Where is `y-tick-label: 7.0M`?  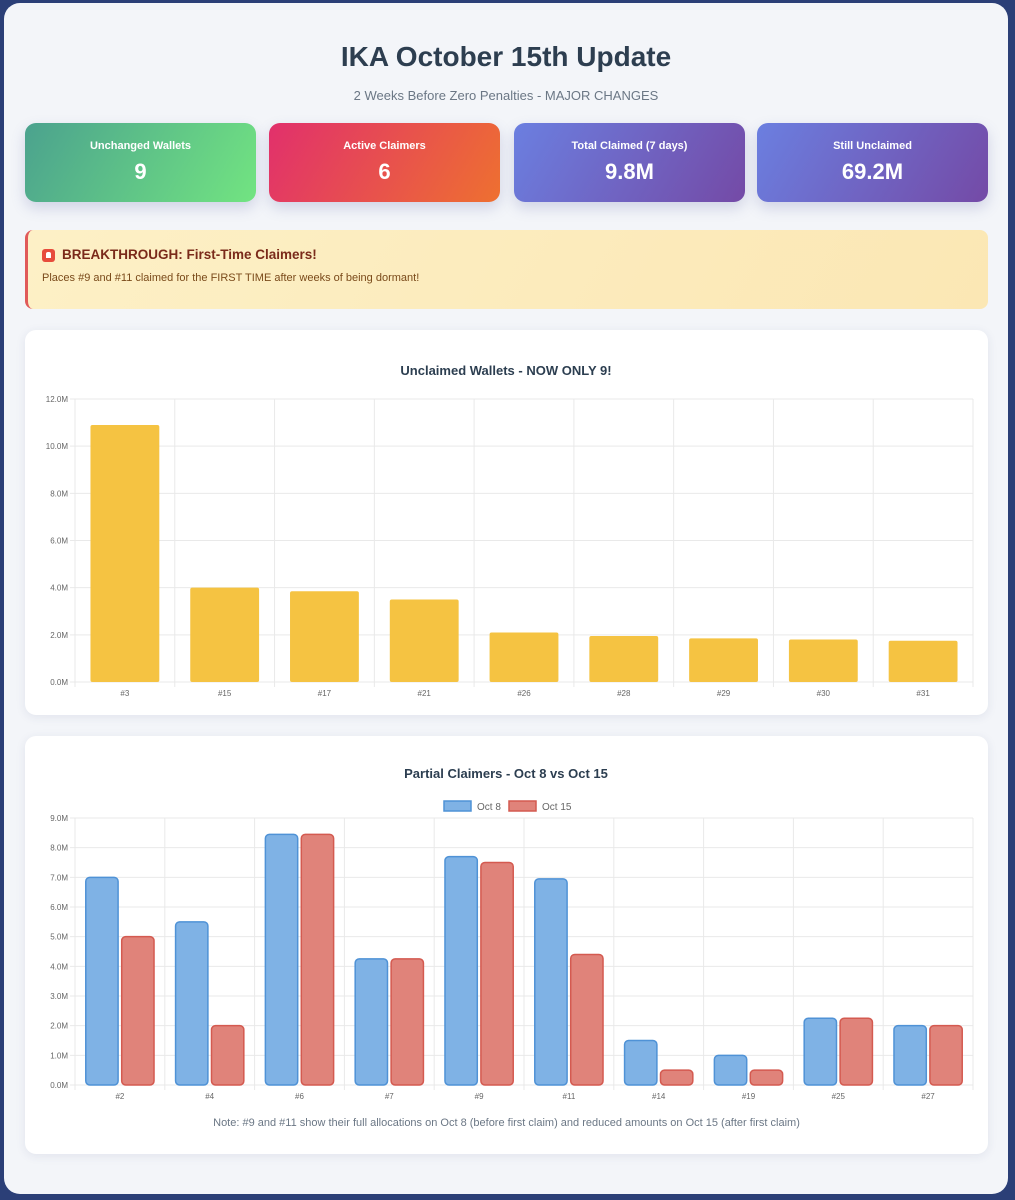 y-tick-label: 7.0M is located at coordinates (59, 877).